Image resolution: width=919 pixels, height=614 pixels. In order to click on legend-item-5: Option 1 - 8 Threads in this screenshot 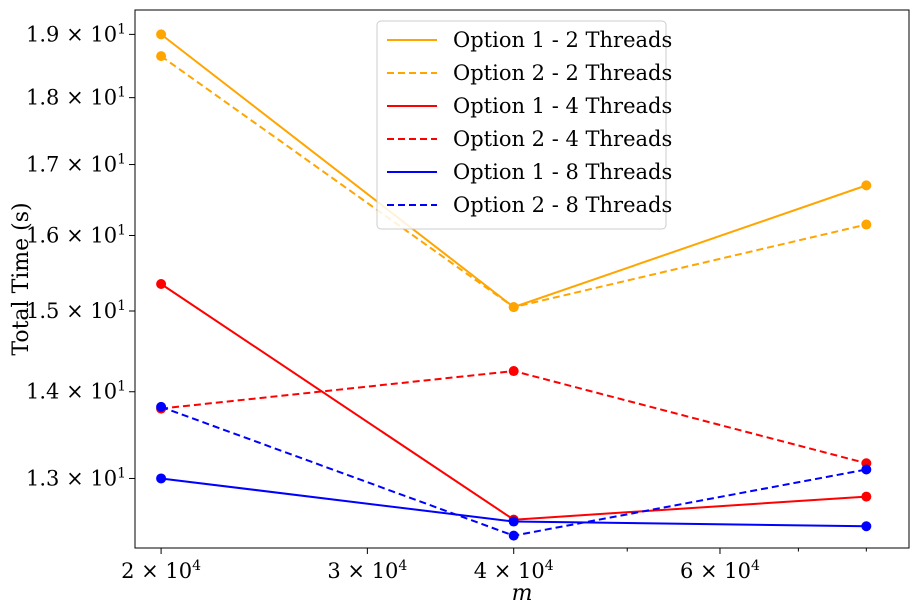, I will do `click(529, 172)`.